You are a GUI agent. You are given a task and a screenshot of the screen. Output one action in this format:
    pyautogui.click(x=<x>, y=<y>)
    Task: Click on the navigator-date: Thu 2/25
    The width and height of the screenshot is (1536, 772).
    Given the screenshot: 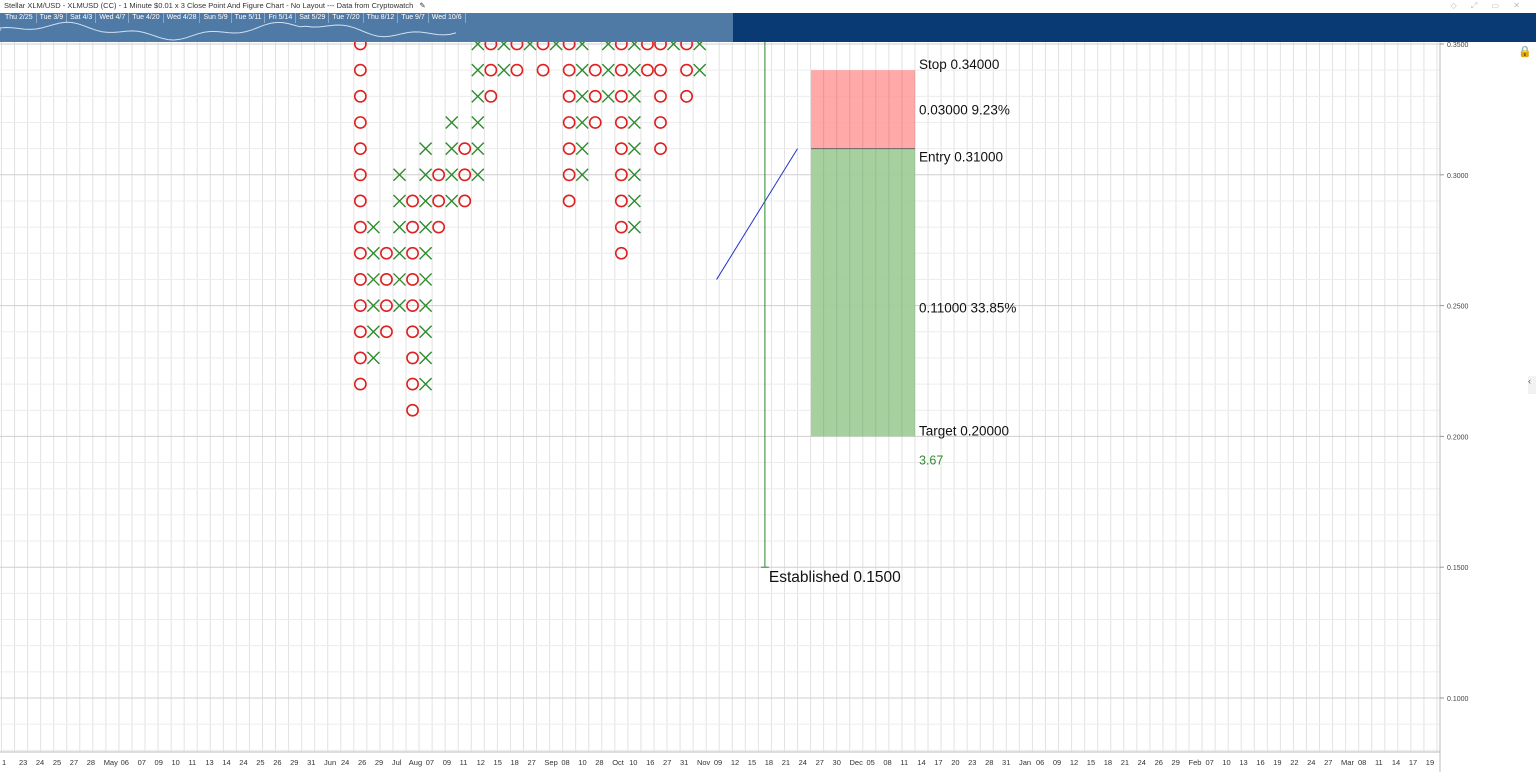 What is the action you would take?
    pyautogui.click(x=19, y=18)
    